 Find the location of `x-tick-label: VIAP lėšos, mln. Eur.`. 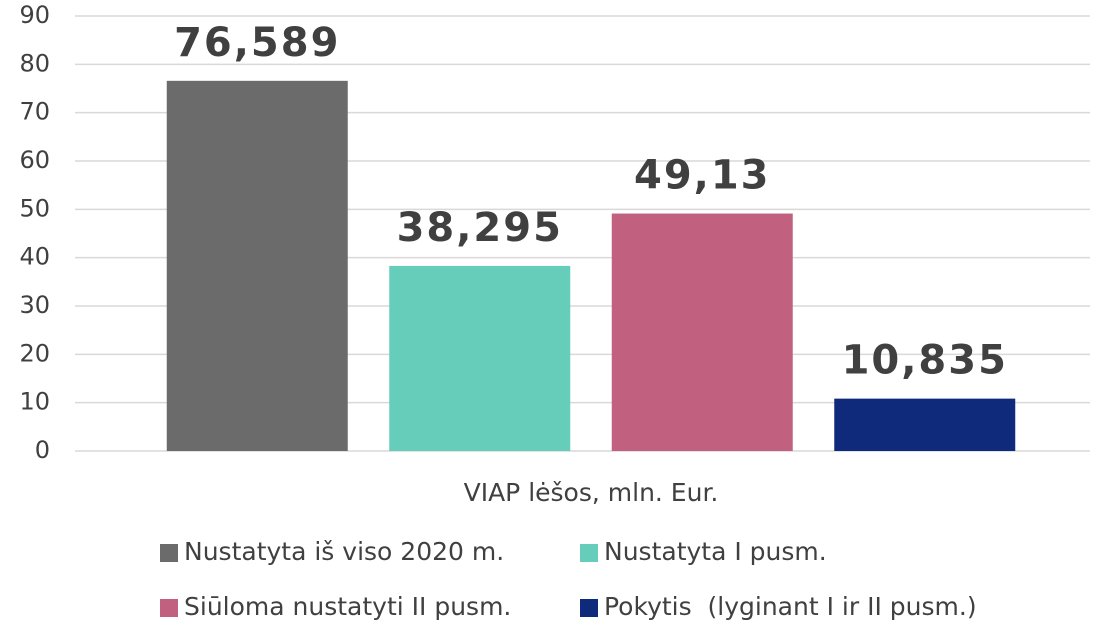

x-tick-label: VIAP lėšos, mln. Eur. is located at coordinates (591, 492).